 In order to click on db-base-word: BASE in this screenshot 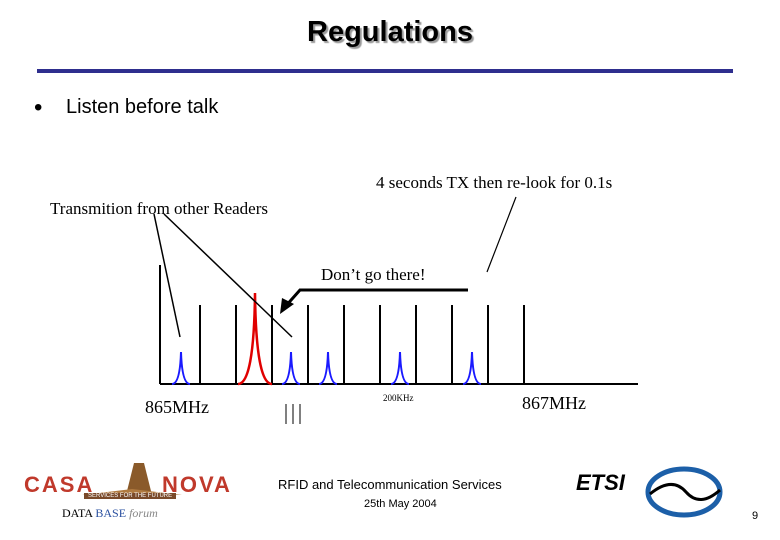, I will do `click(111, 513)`.